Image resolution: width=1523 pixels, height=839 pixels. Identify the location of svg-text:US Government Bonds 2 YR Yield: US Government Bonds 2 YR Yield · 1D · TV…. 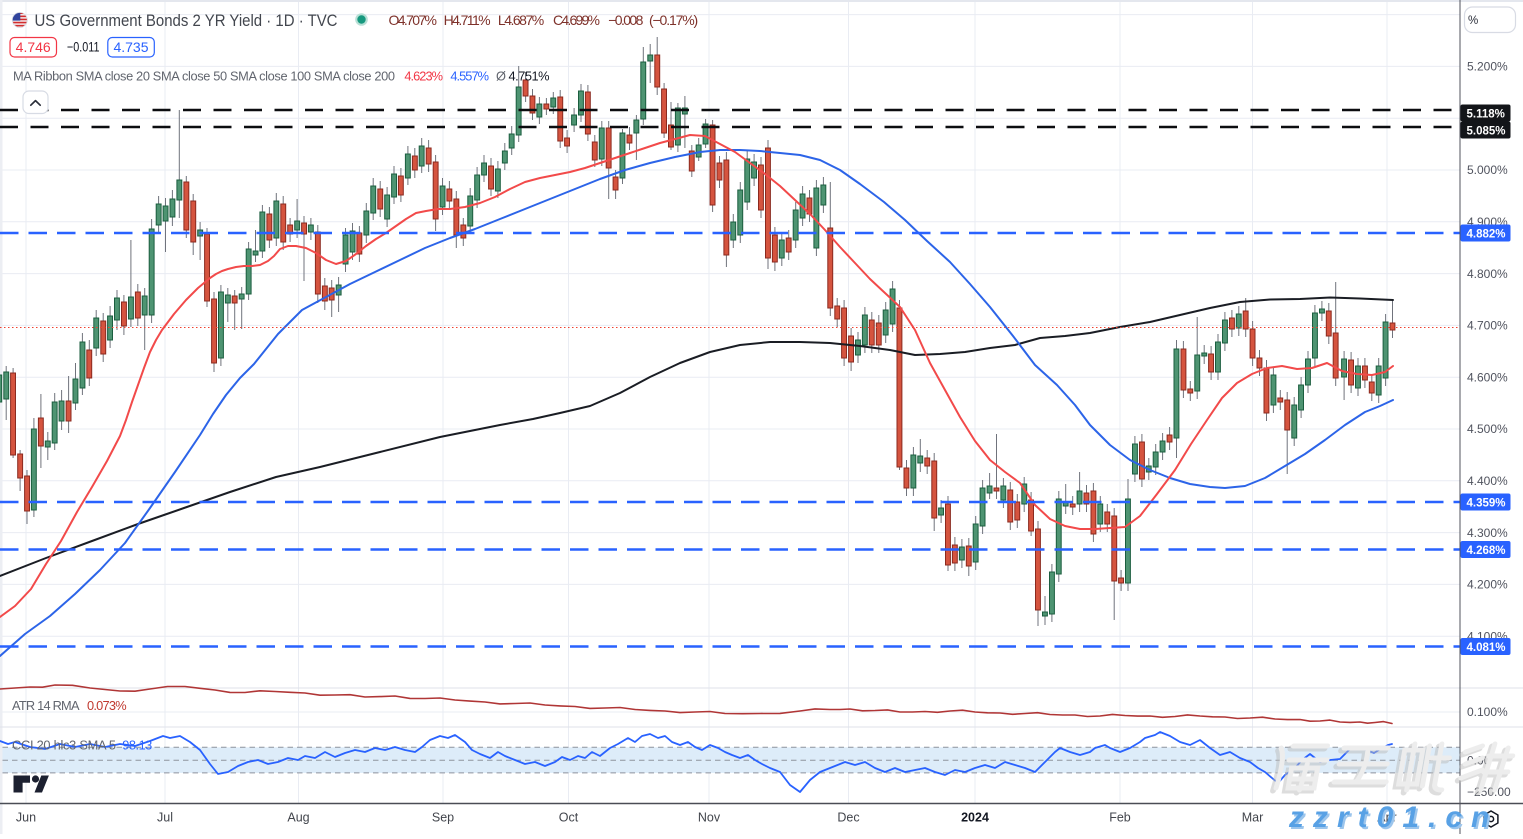
(186, 20).